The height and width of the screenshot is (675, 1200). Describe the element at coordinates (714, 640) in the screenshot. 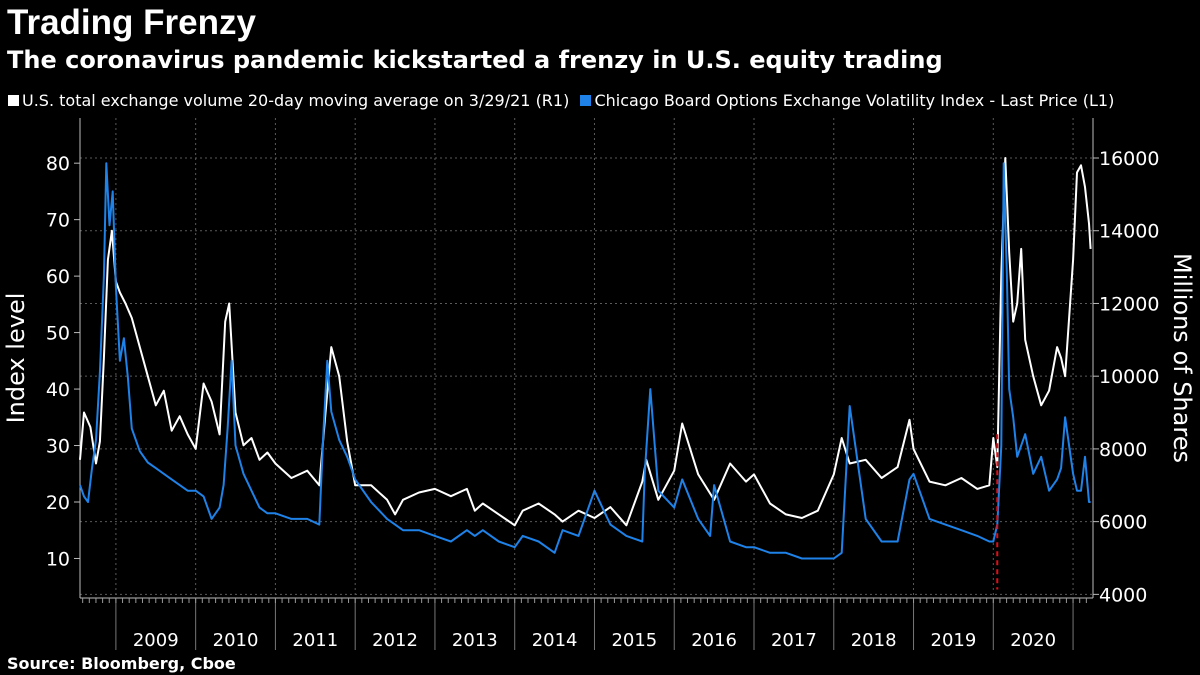

I see `x-tick-label: 2016` at that location.